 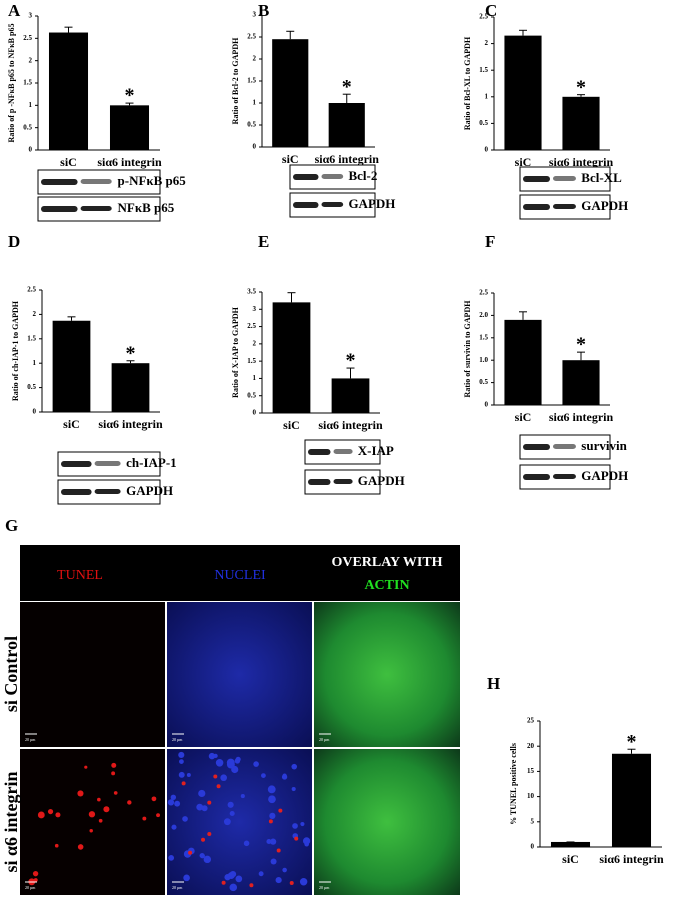 I want to click on y-tick-label: 1.0, so click(x=483, y=360).